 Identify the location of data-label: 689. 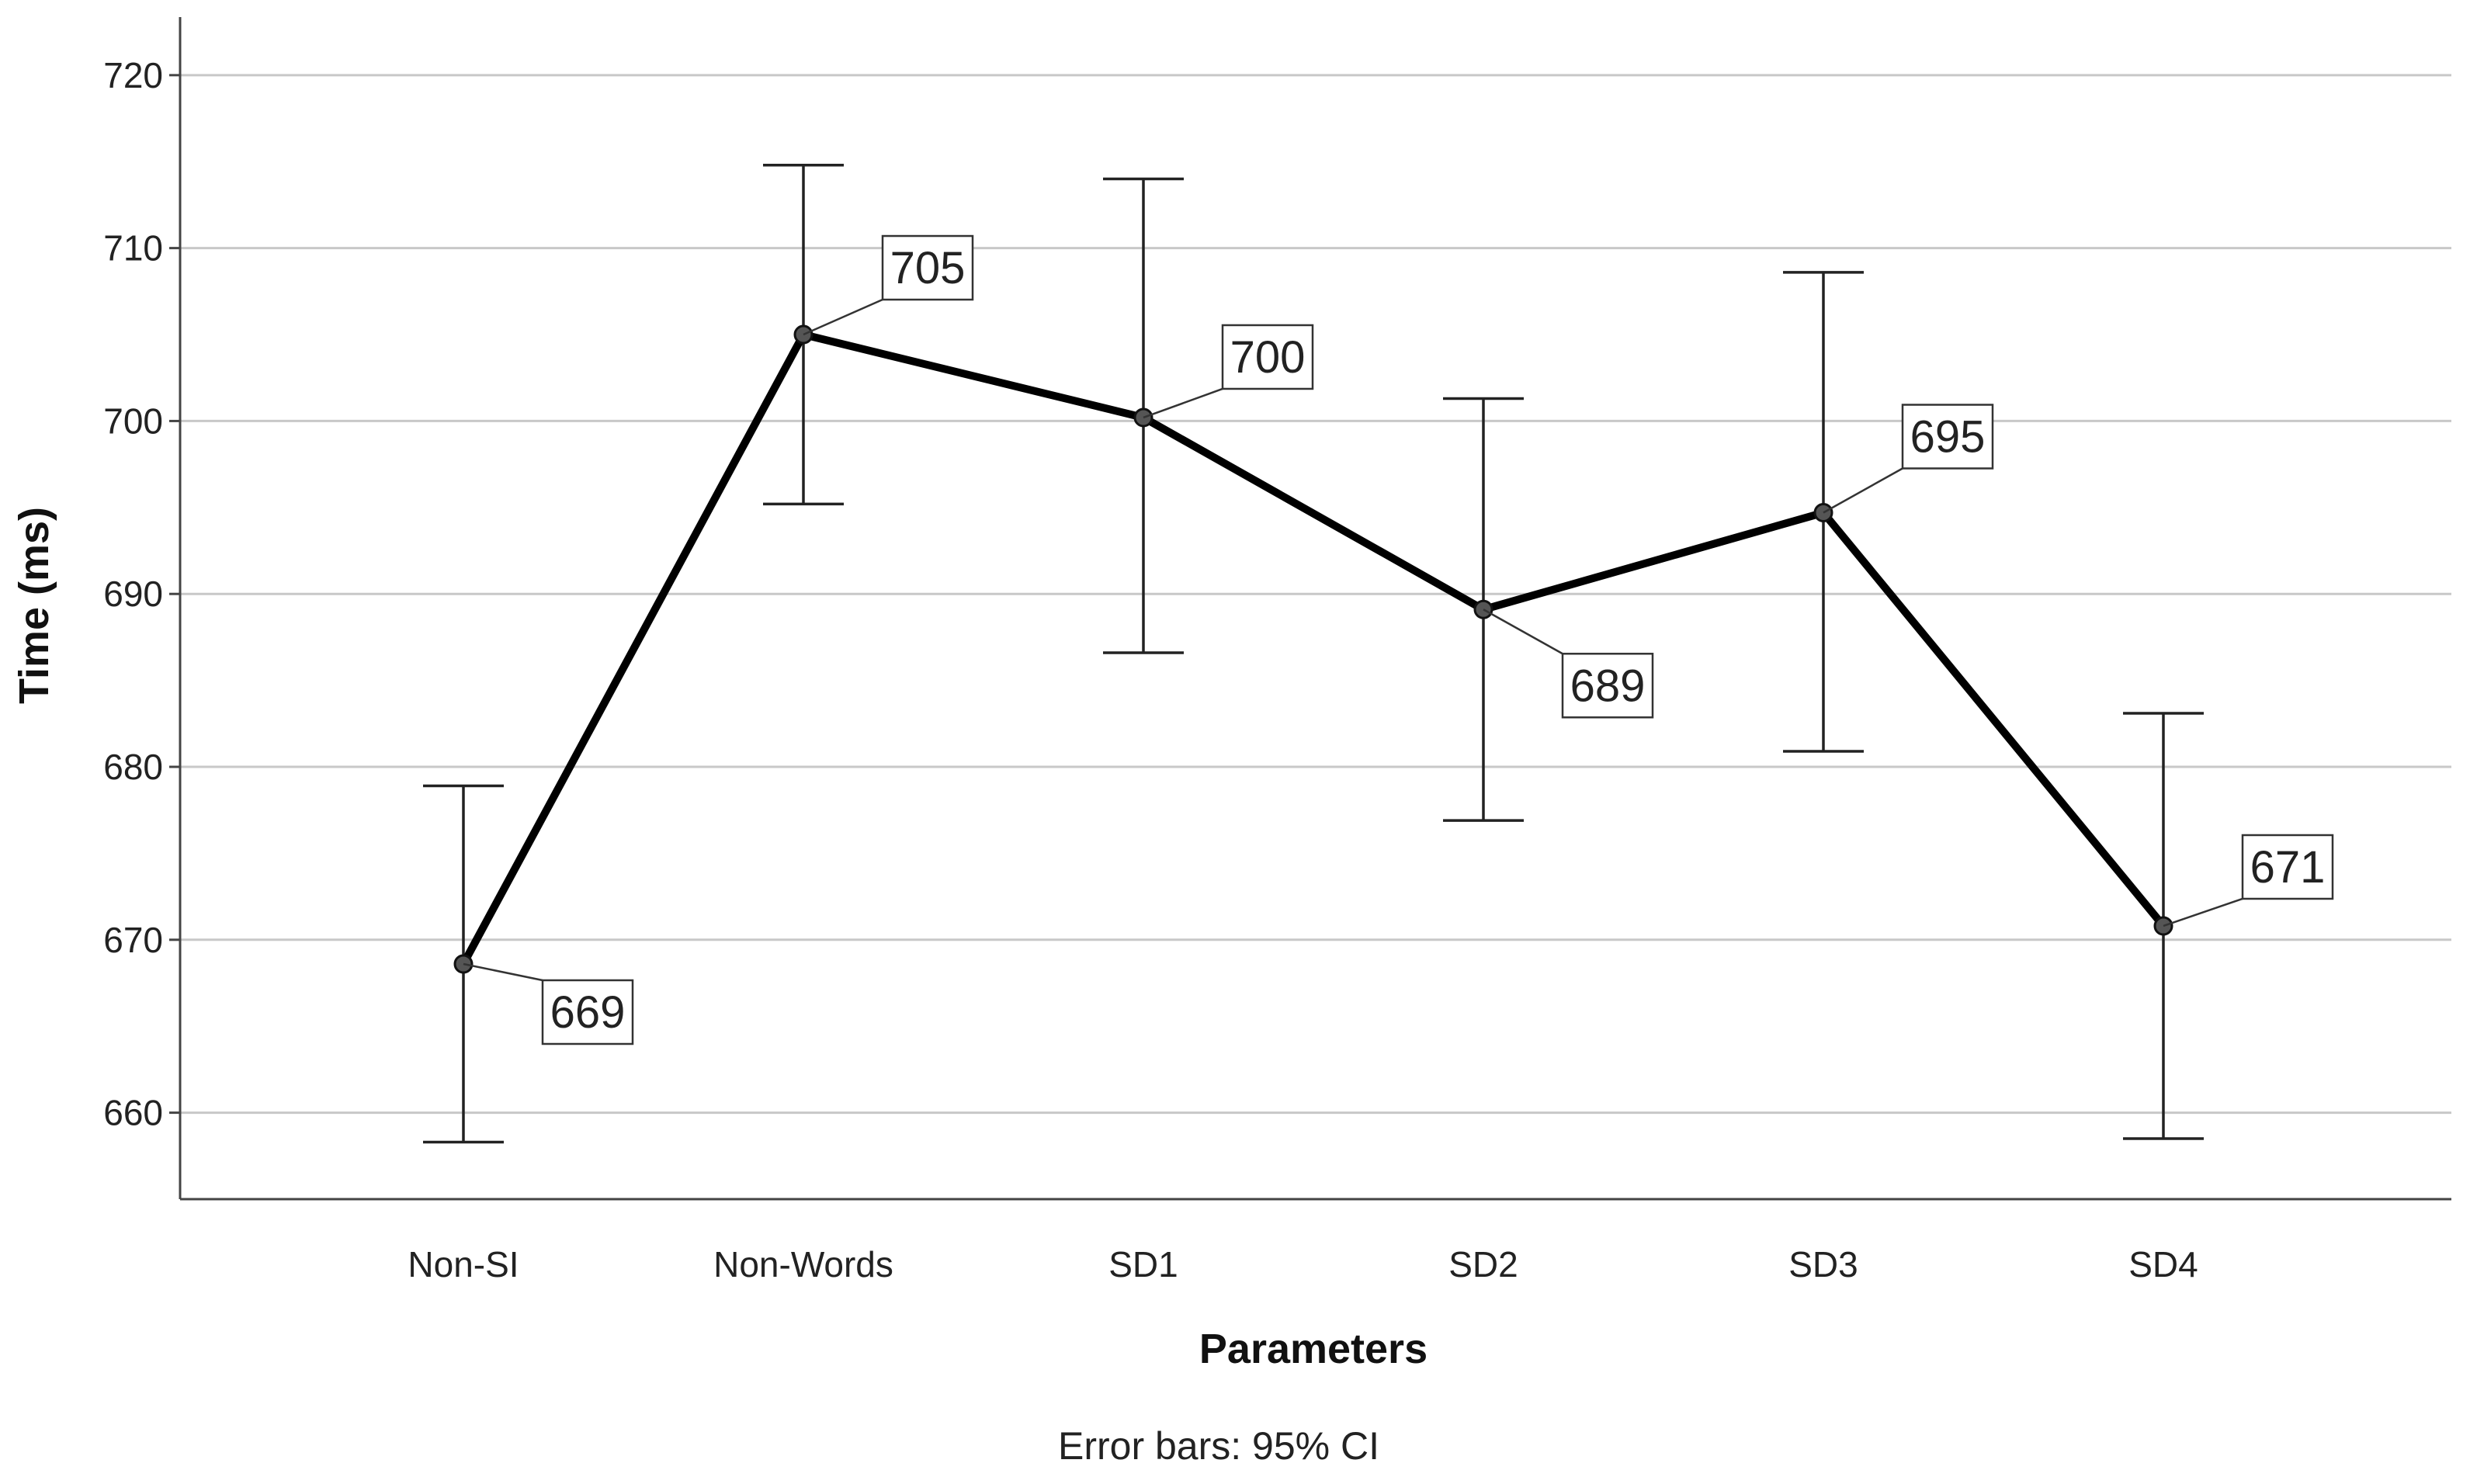
(1608, 686).